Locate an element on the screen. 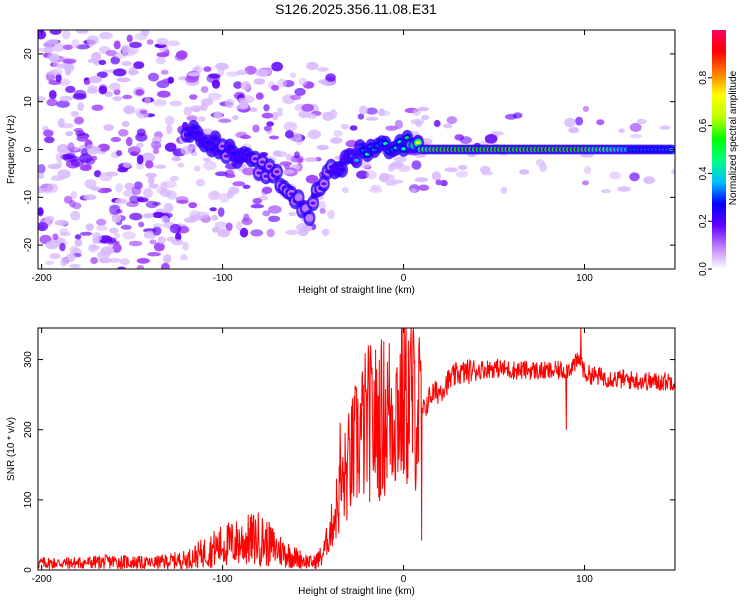  colorbar-ticks: 0.0 0.2 0.4 0.6 0.8 is located at coordinates (705, 173).